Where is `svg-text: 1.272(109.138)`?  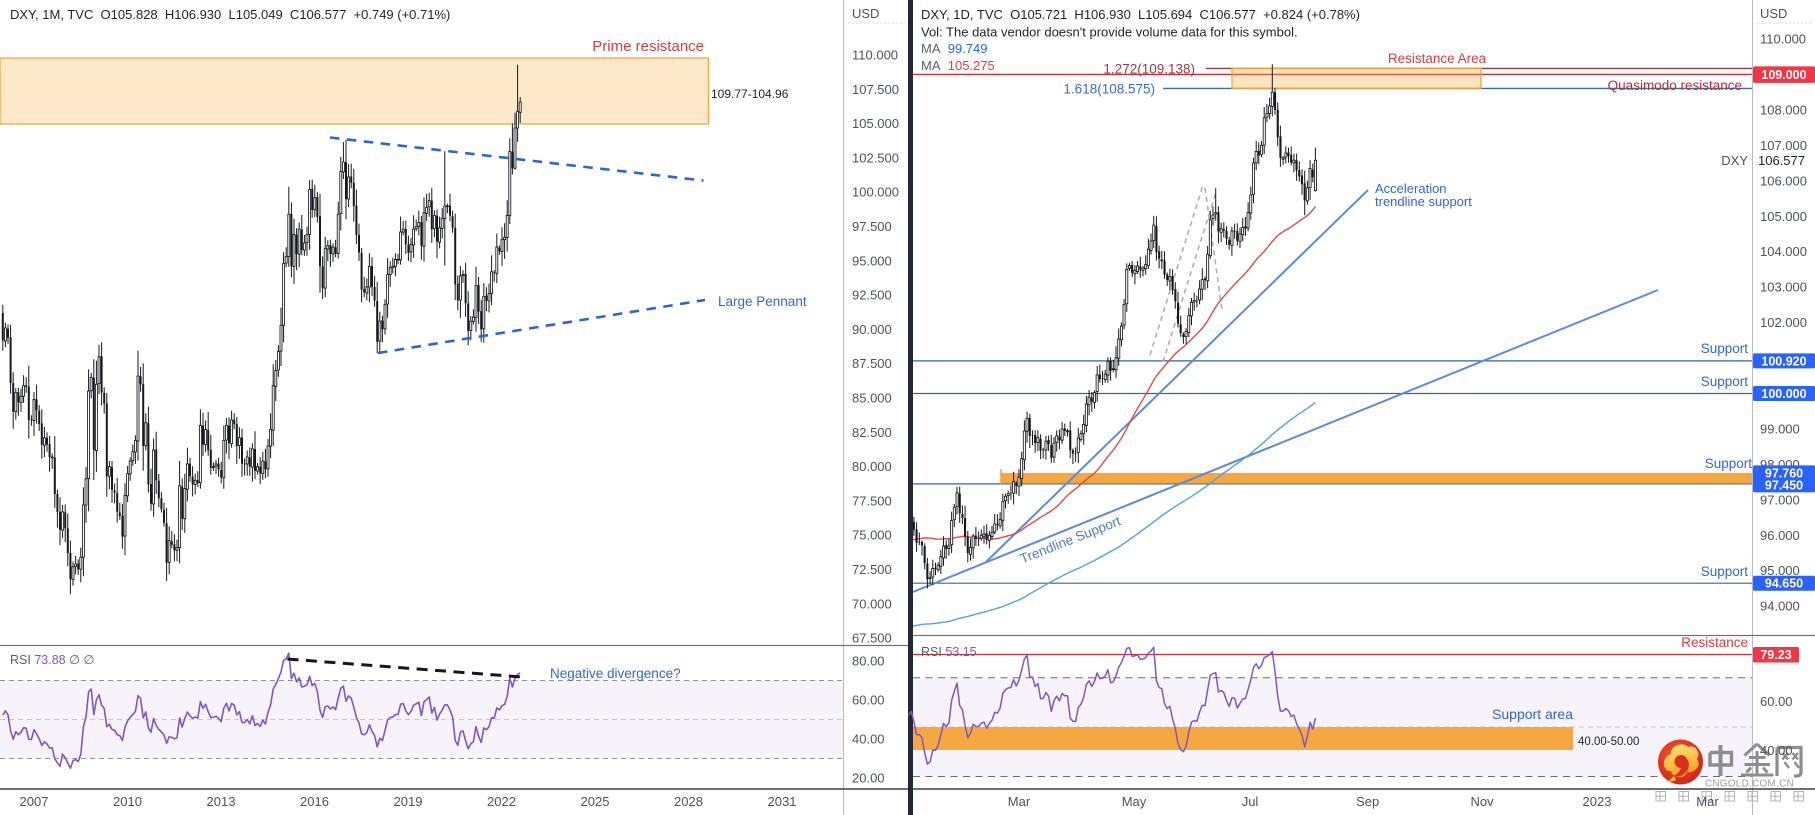 svg-text: 1.272(109.138) is located at coordinates (1149, 69).